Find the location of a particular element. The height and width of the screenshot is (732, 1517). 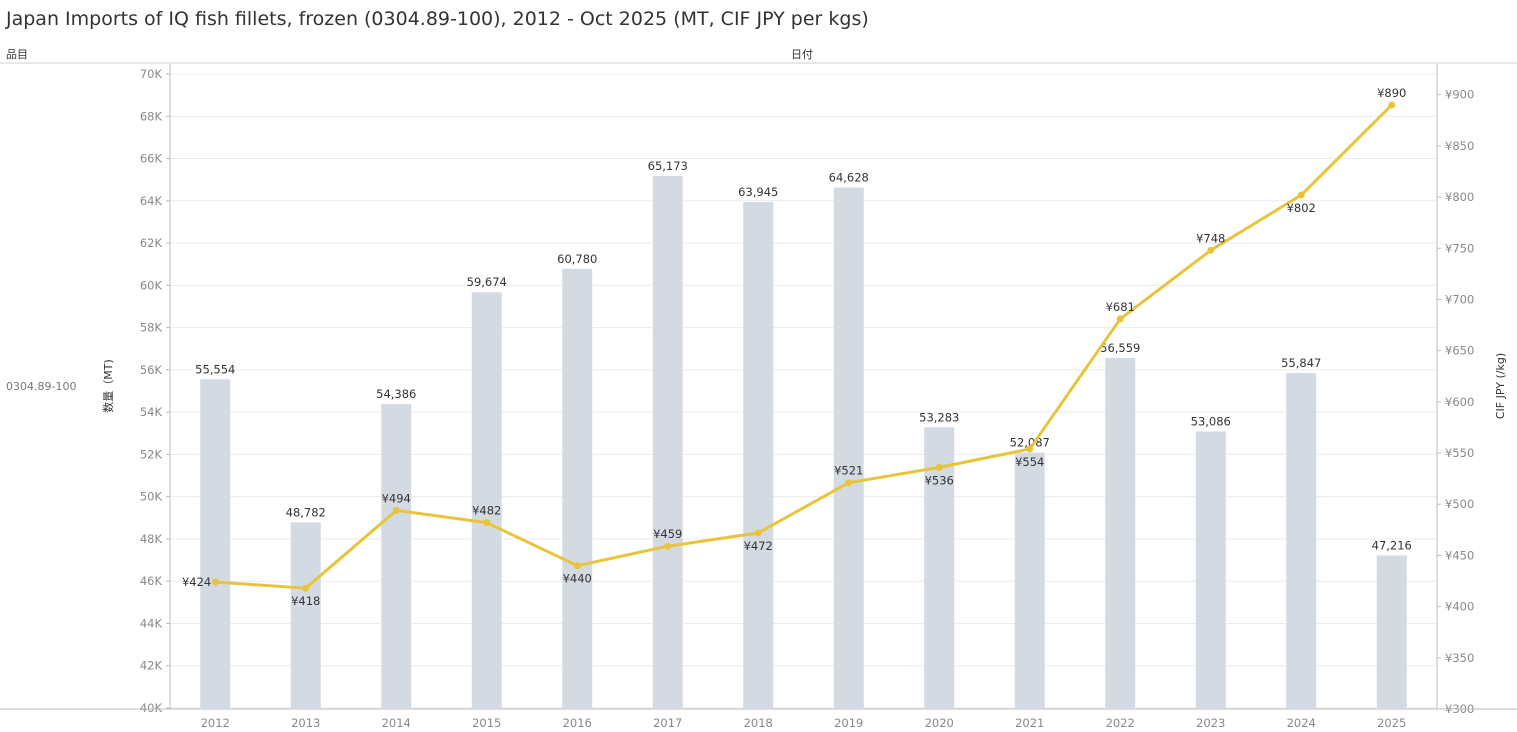

x-tick-label: 2021 is located at coordinates (1029, 723).